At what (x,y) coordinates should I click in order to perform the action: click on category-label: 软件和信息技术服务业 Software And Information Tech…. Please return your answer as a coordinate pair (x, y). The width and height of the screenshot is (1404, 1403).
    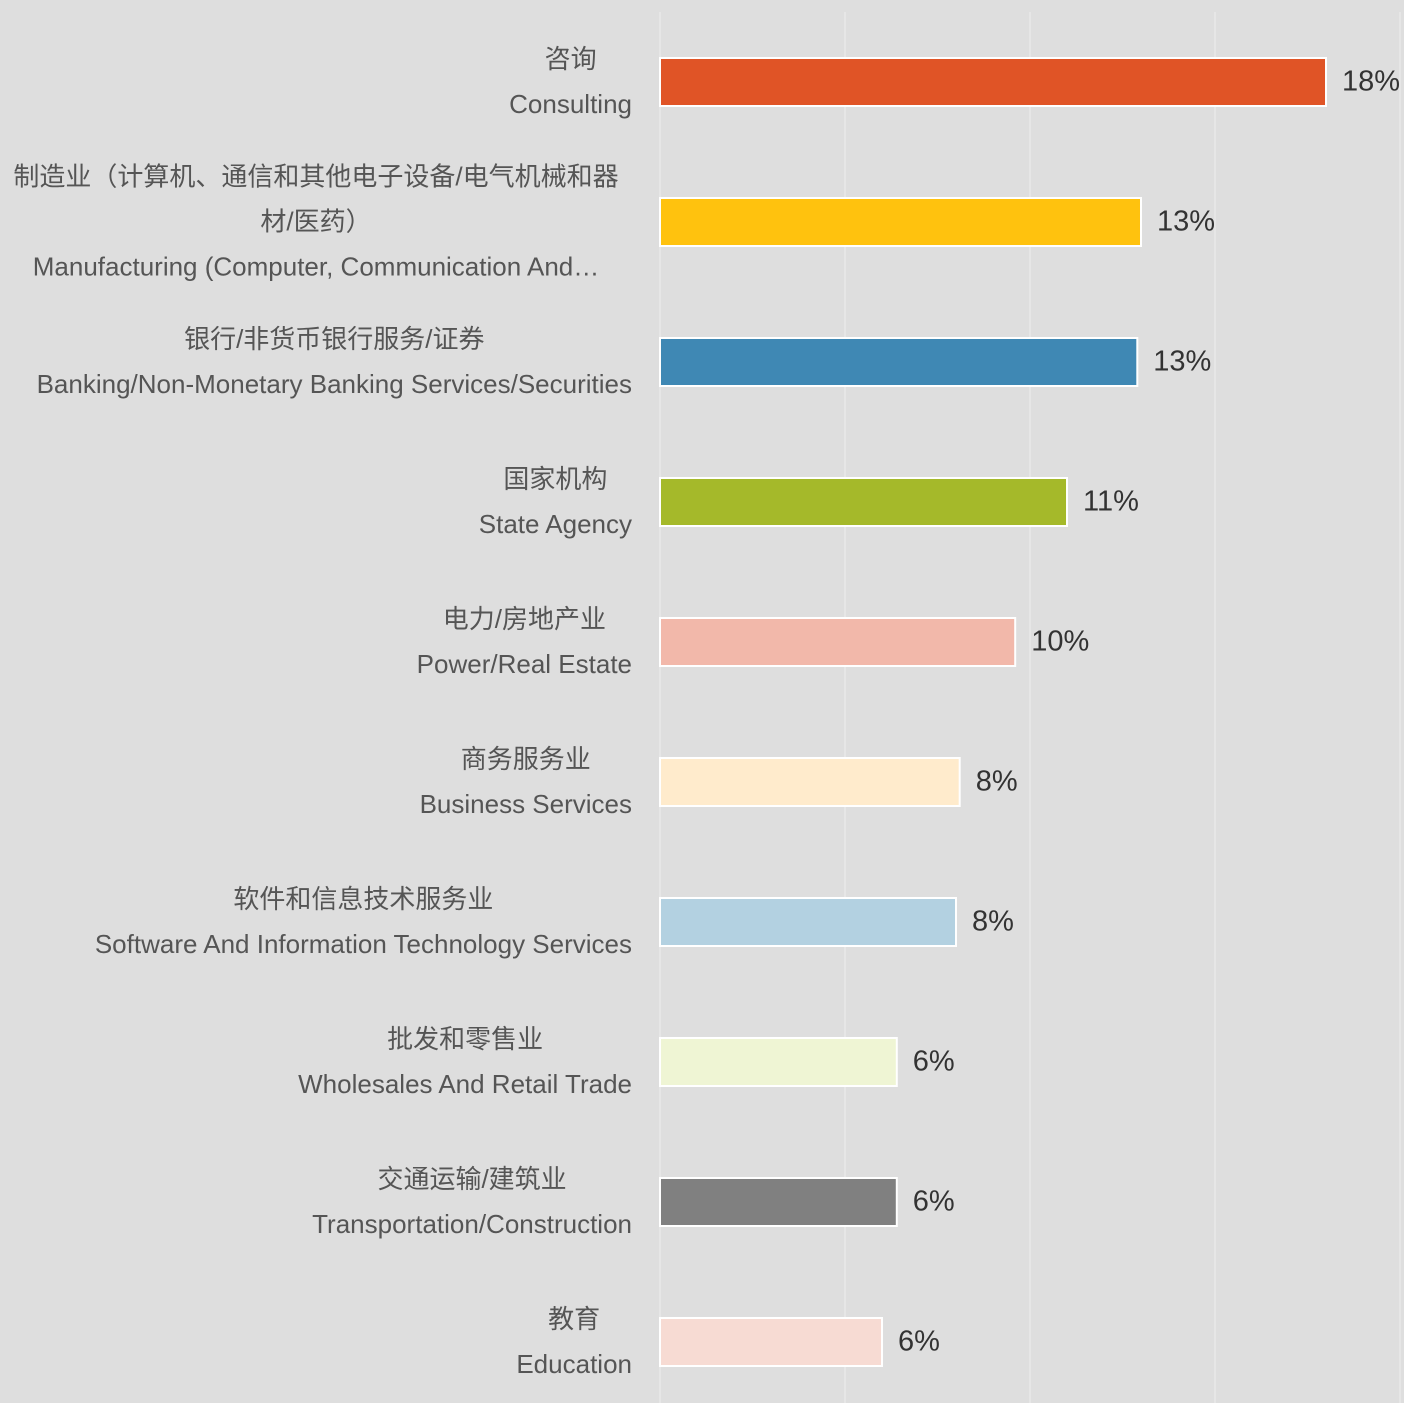
    Looking at the image, I should click on (363, 921).